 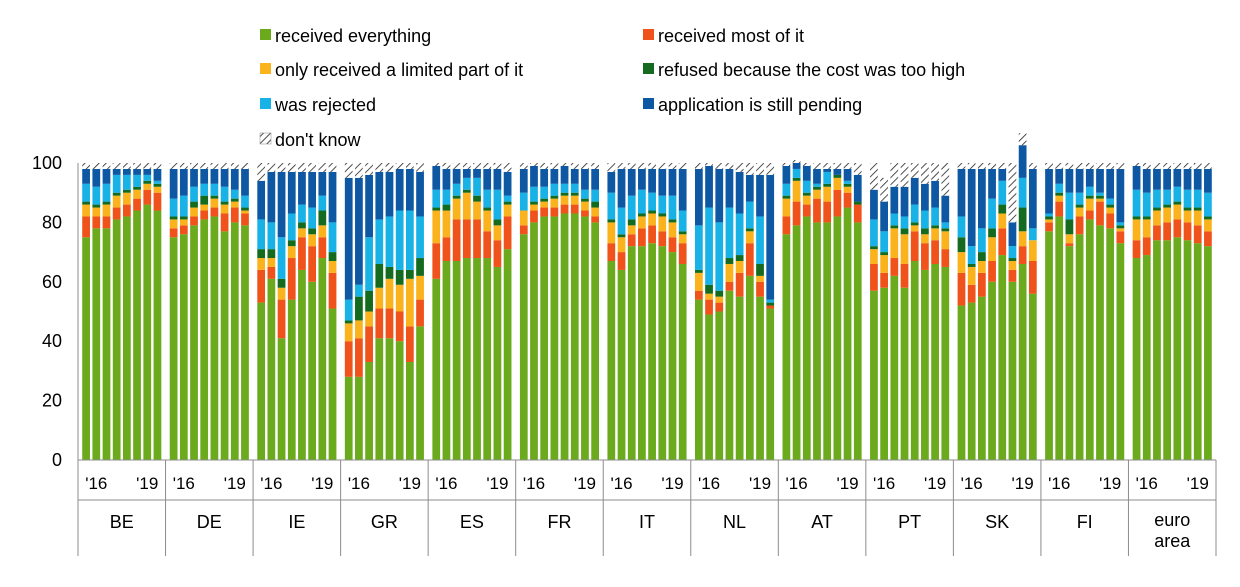 I want to click on bar-group-de, so click(x=209, y=311).